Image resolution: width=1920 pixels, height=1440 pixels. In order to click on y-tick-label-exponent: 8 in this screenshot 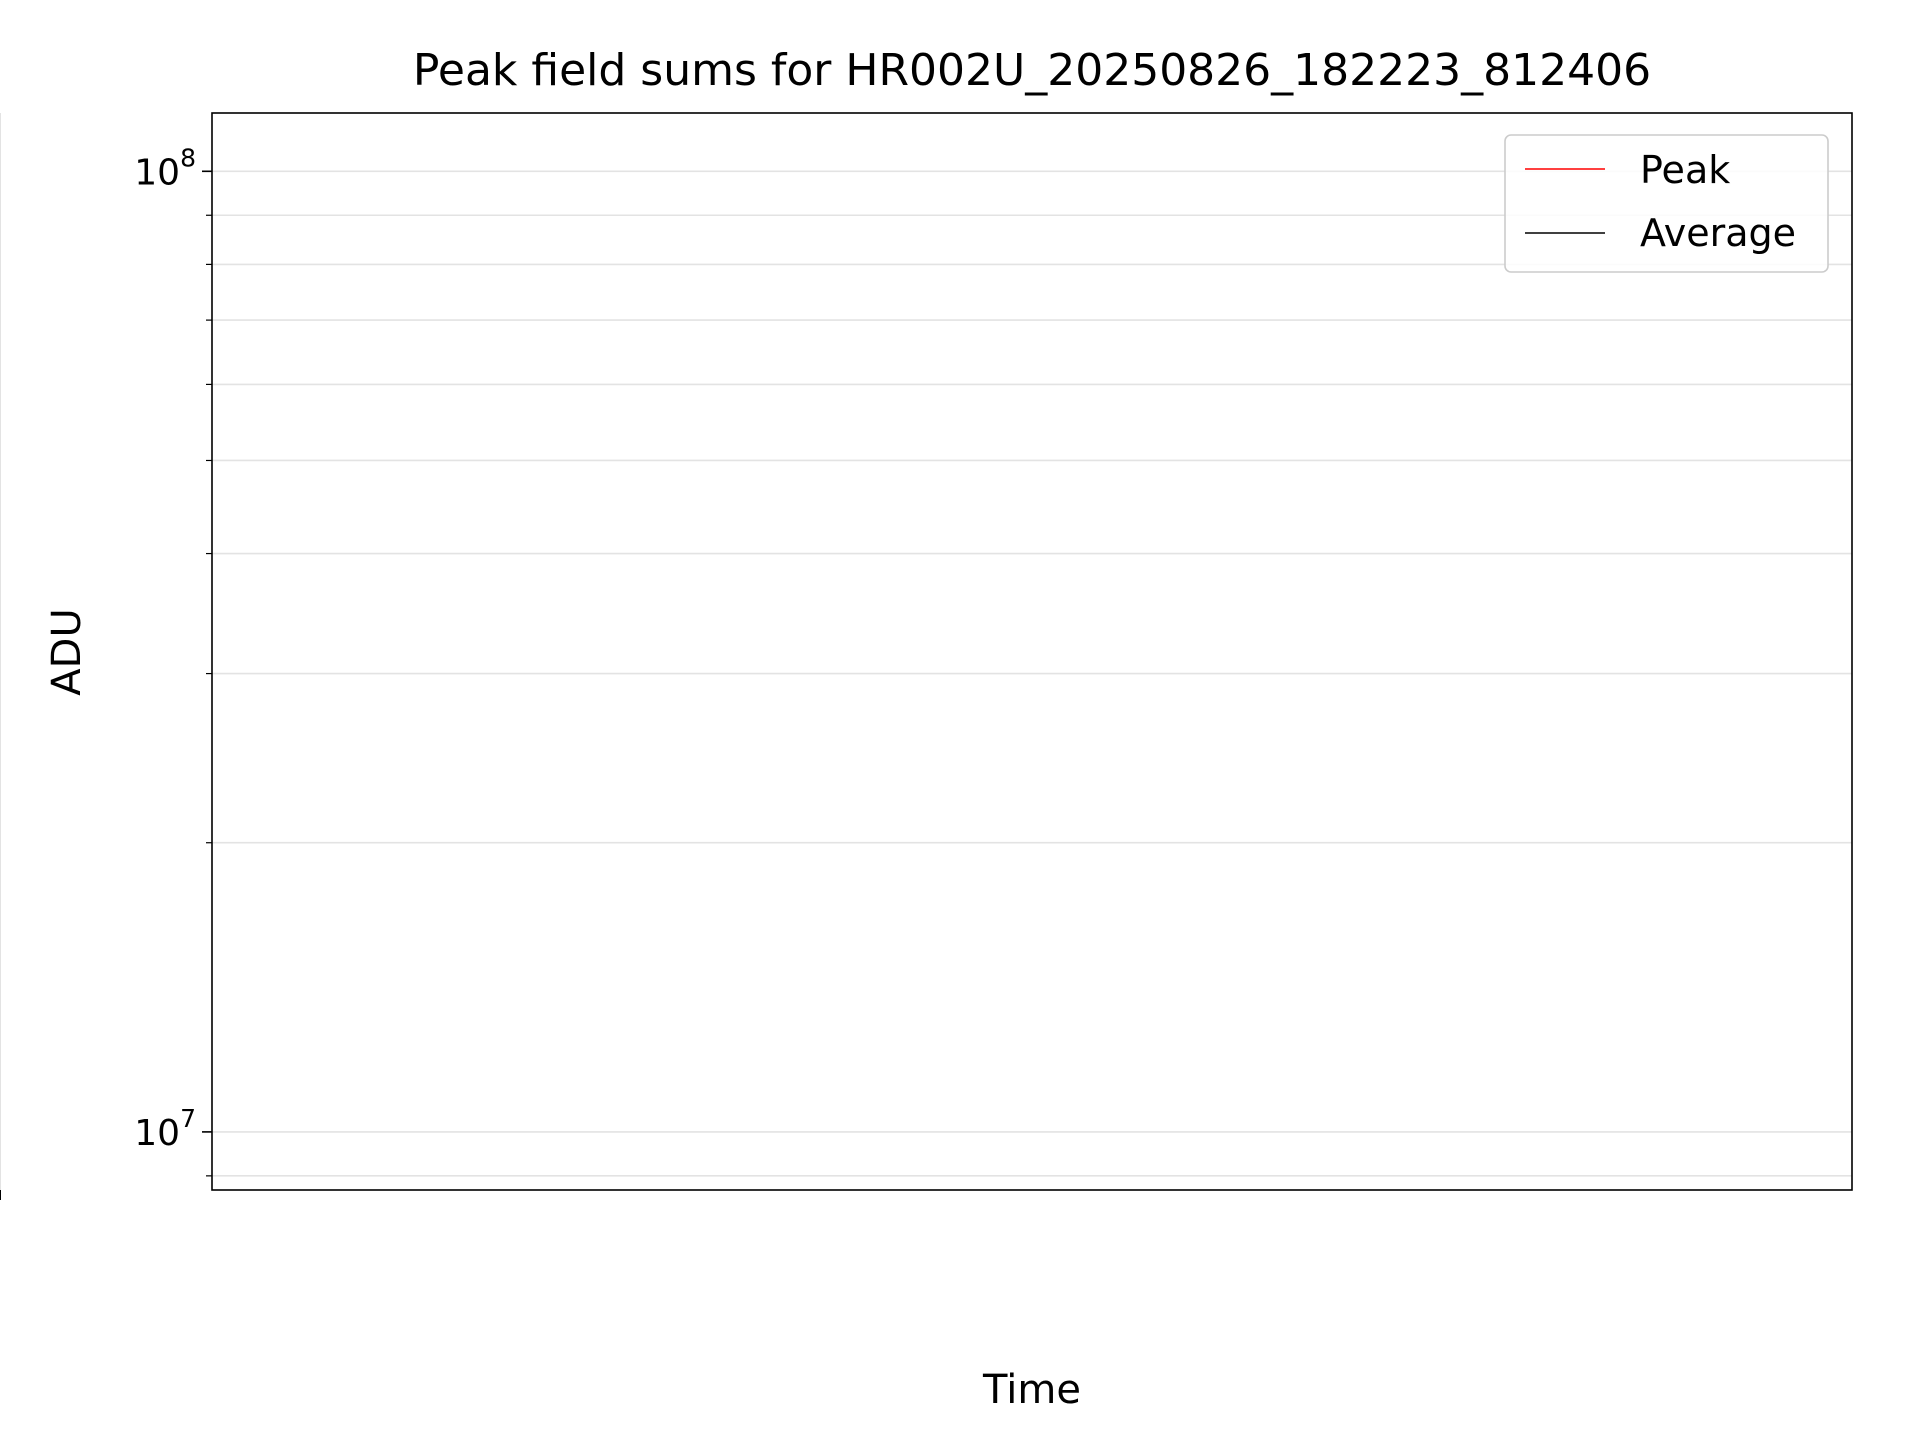, I will do `click(188, 157)`.